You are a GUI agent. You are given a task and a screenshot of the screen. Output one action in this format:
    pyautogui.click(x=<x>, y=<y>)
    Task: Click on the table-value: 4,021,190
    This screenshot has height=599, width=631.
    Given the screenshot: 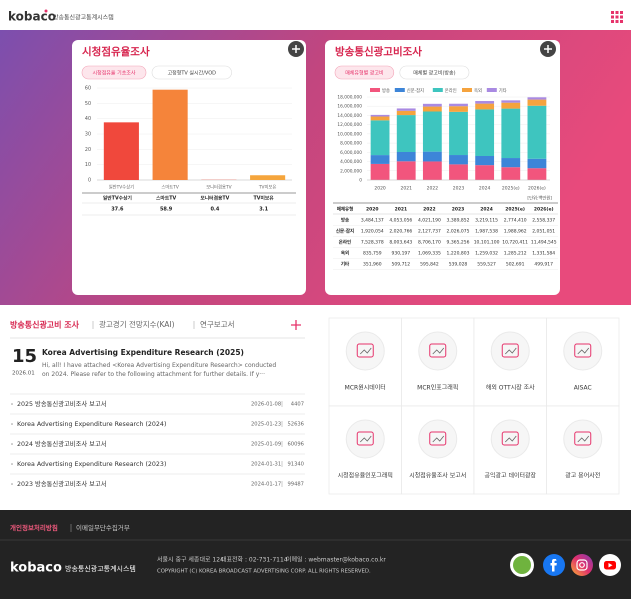 What is the action you would take?
    pyautogui.click(x=429, y=221)
    